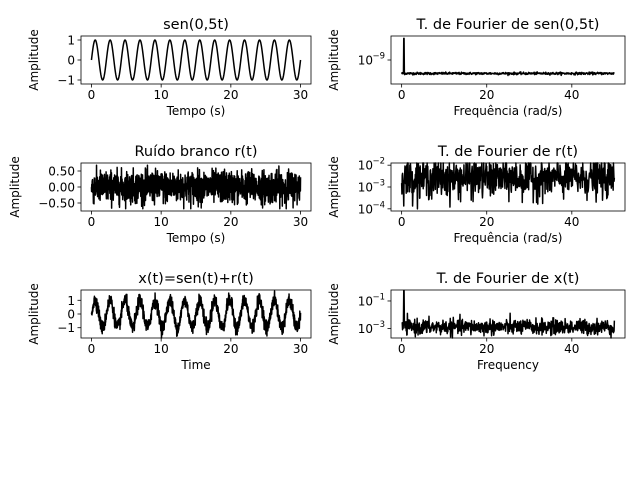 The width and height of the screenshot is (640, 480). What do you see at coordinates (378, 57) in the screenshot?
I see `y-tick-label-exponent: −9` at bounding box center [378, 57].